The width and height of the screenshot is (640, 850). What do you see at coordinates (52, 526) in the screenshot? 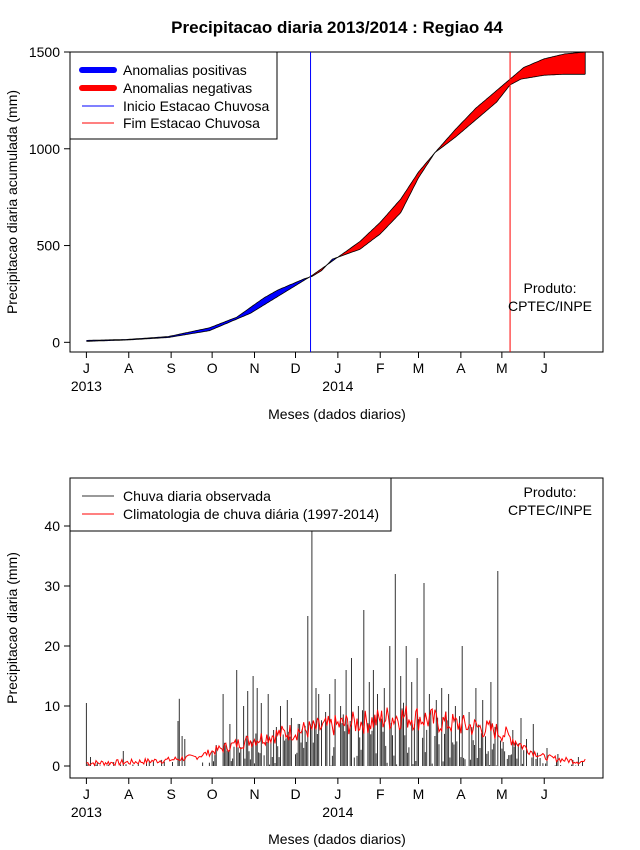
I see `y-tick-label: 40` at bounding box center [52, 526].